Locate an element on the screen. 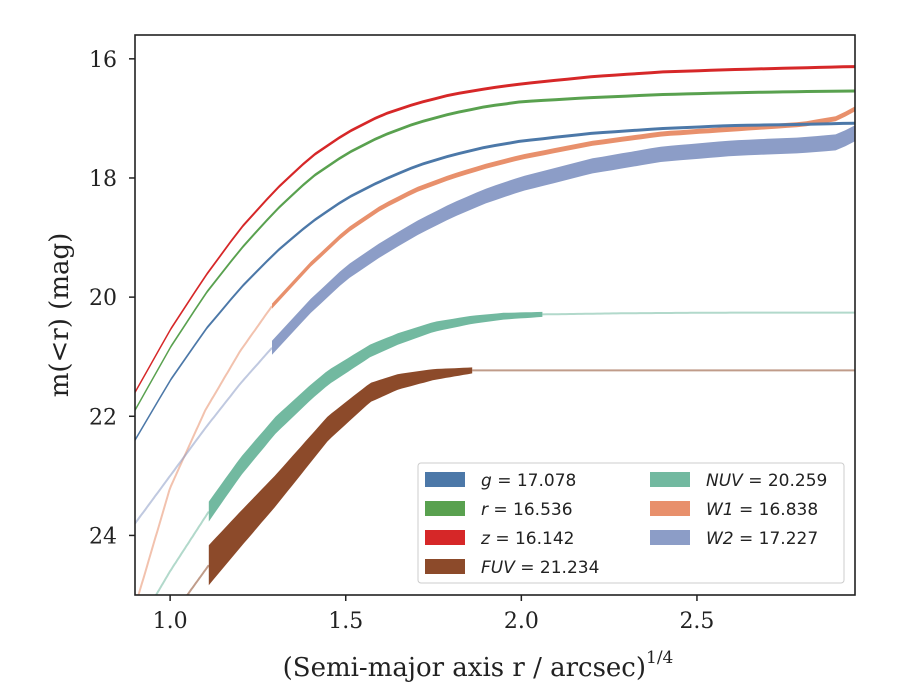 Image resolution: width=900 pixels, height=700 pixels. legend-frame is located at coordinates (631, 523).